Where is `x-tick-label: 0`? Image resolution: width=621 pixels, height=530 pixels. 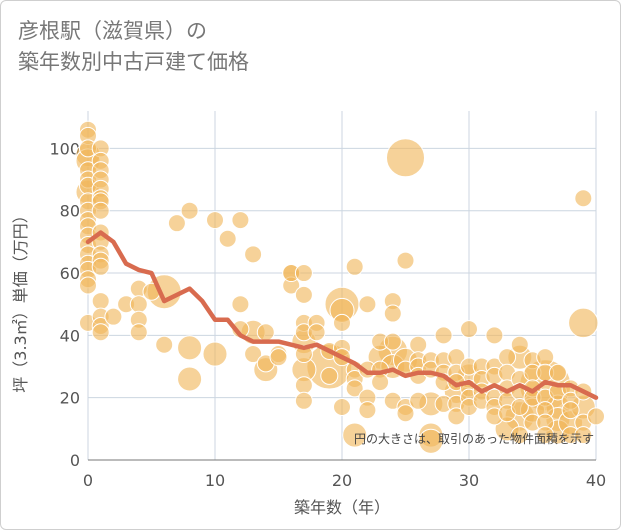 x-tick-label: 0 is located at coordinates (88, 480).